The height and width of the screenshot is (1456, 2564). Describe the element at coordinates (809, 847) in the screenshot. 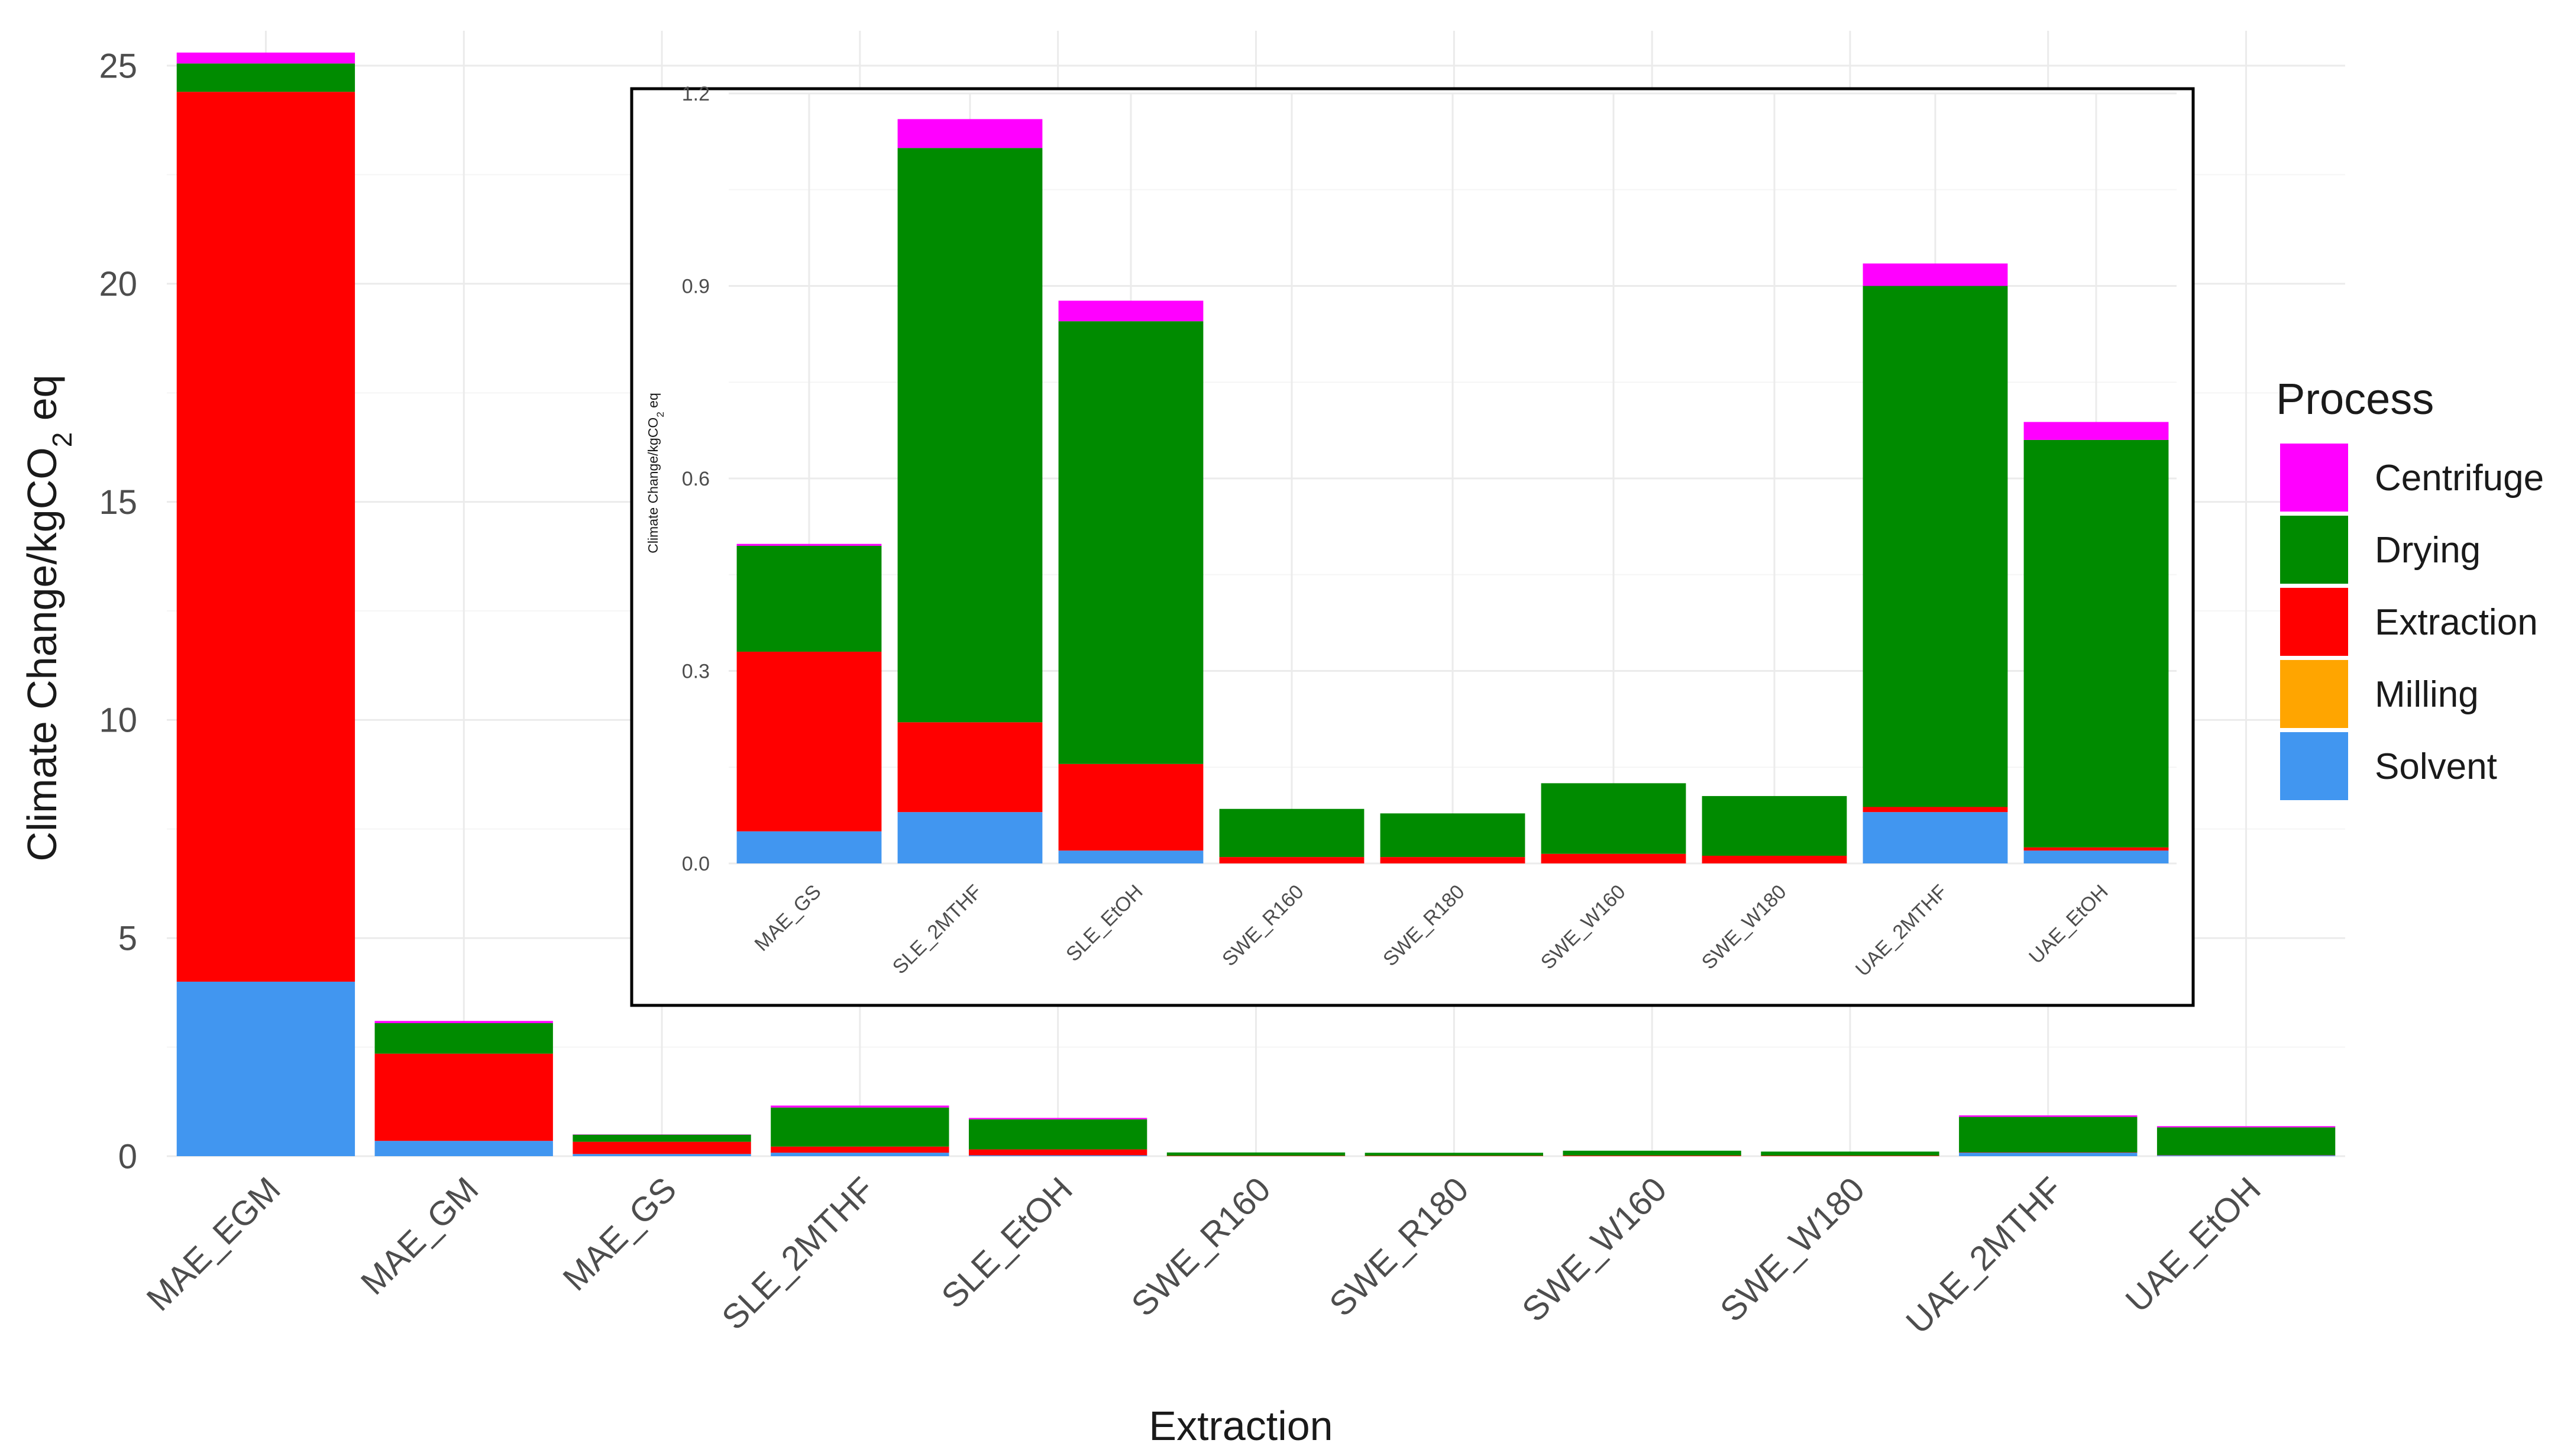

I see `inset-bar-mae-gs-solvent` at that location.